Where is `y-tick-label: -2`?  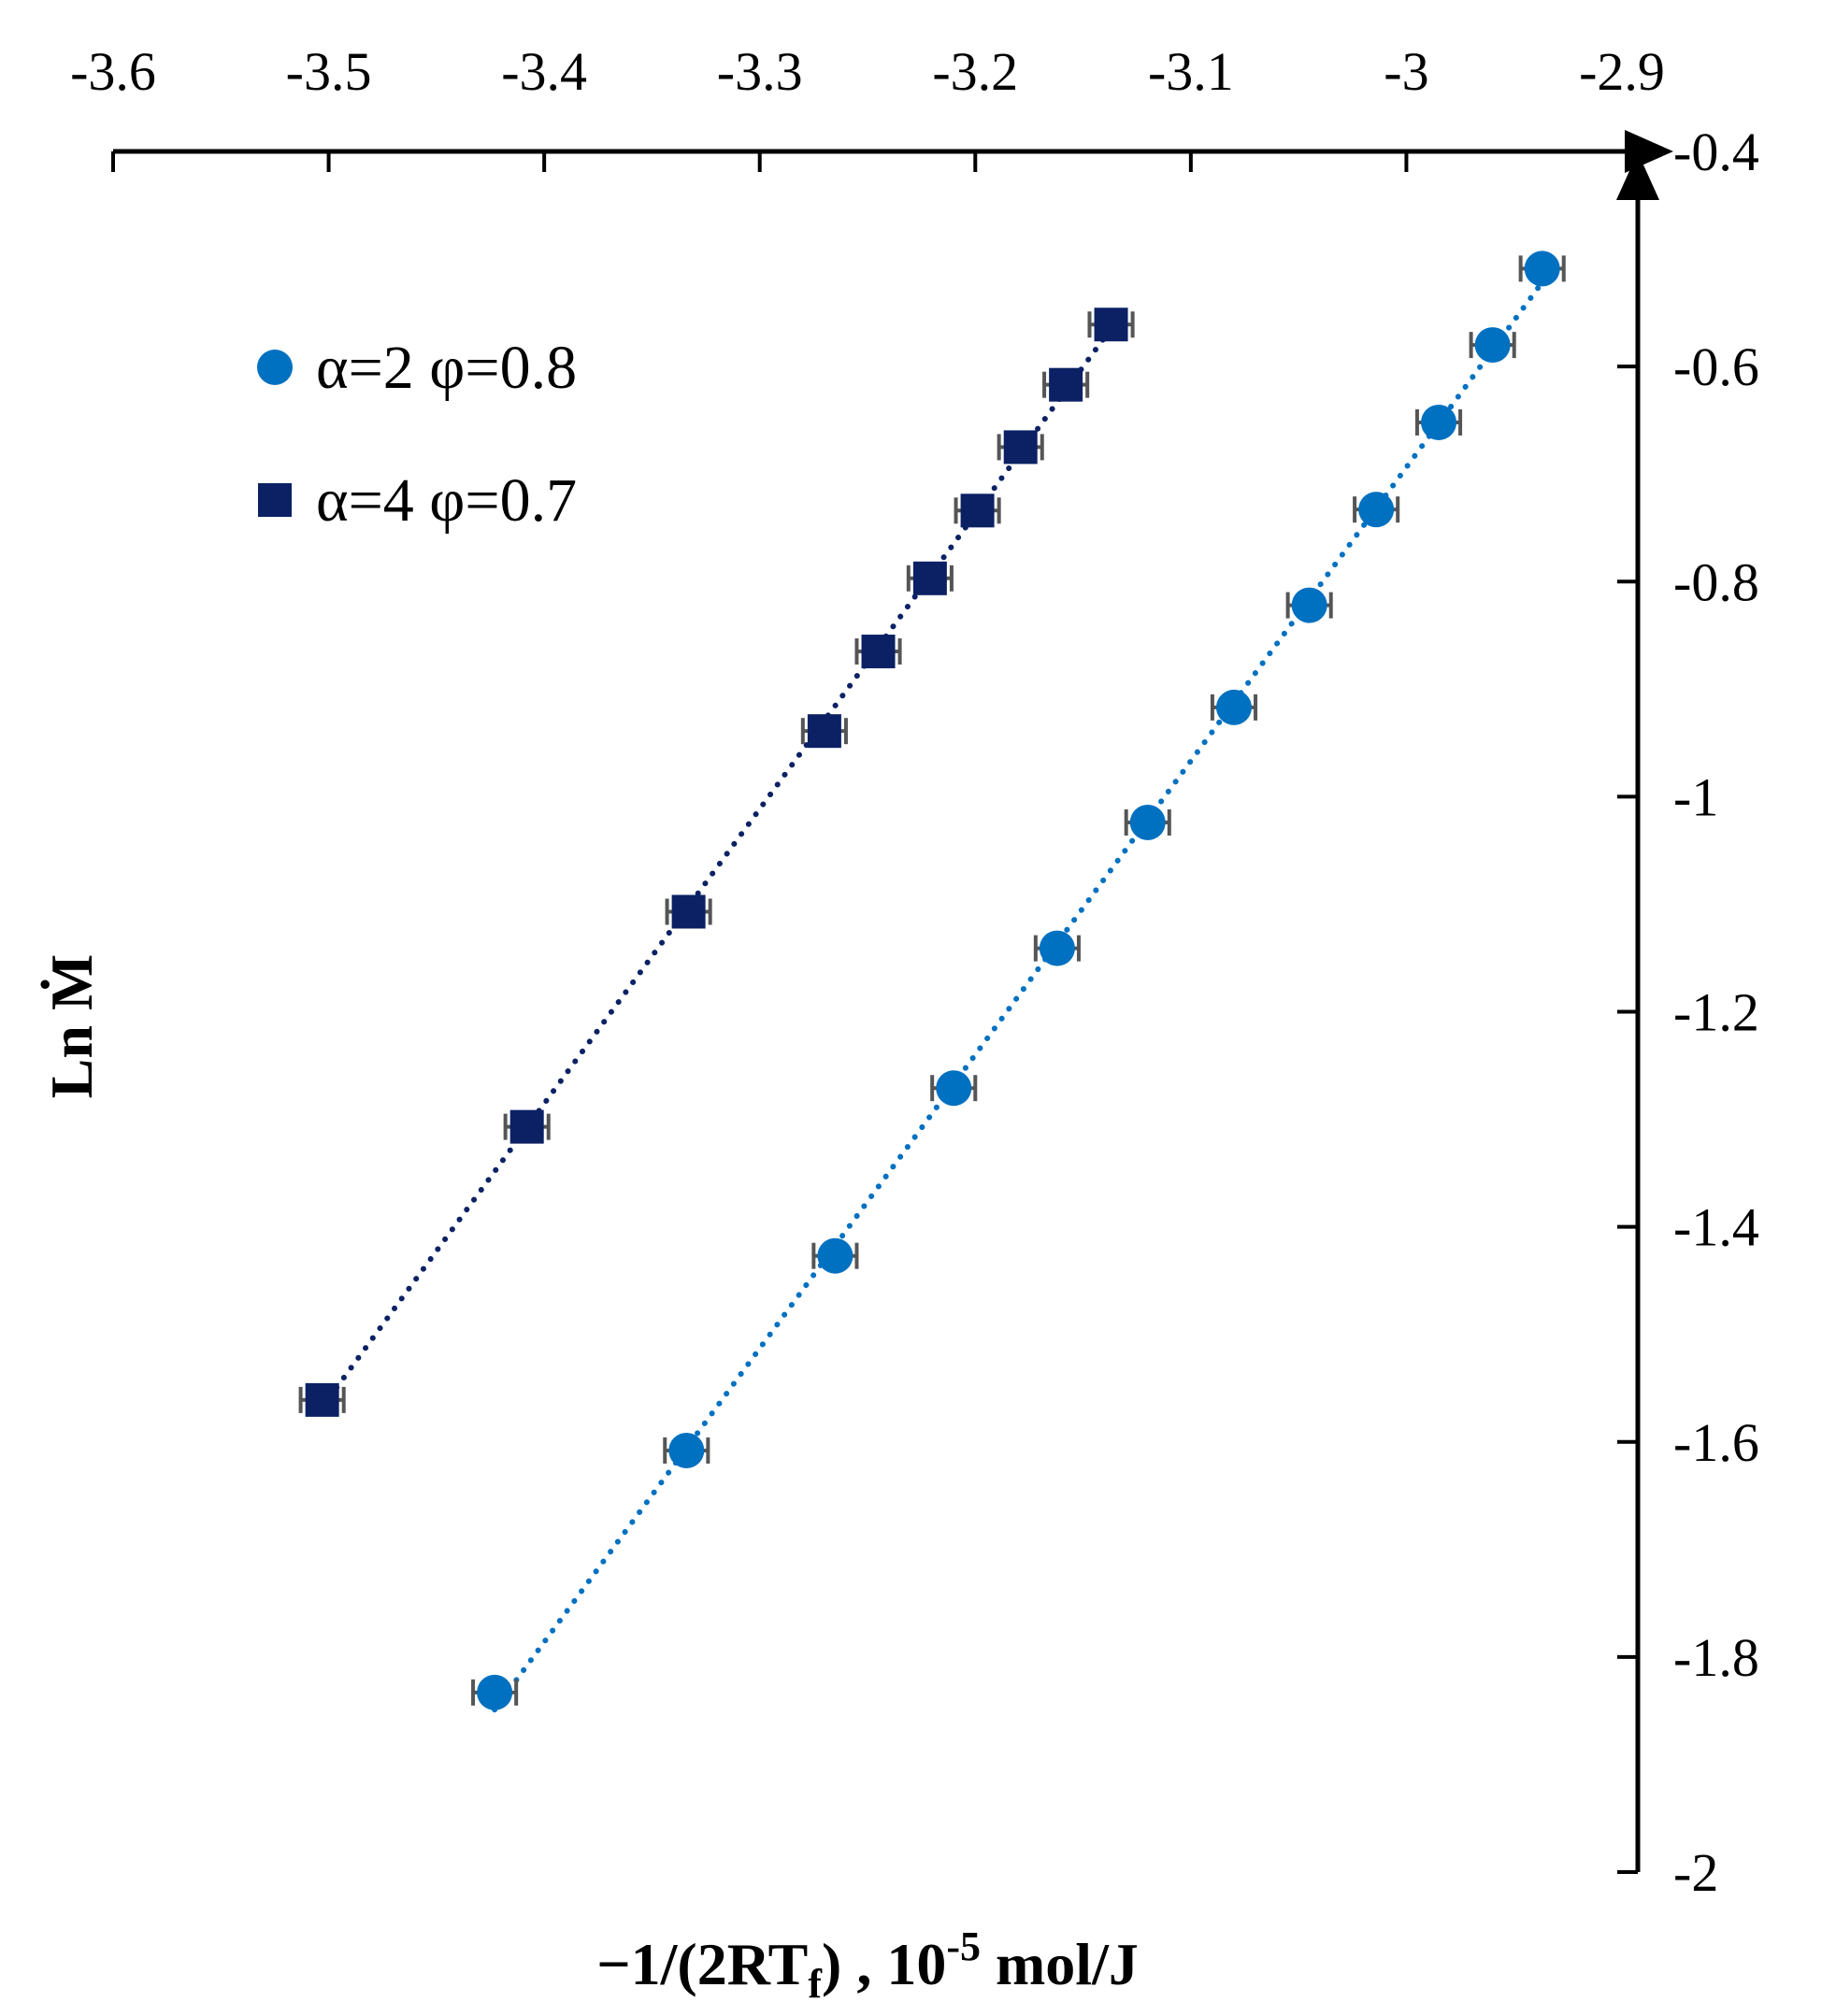 y-tick-label: -2 is located at coordinates (1695, 1872).